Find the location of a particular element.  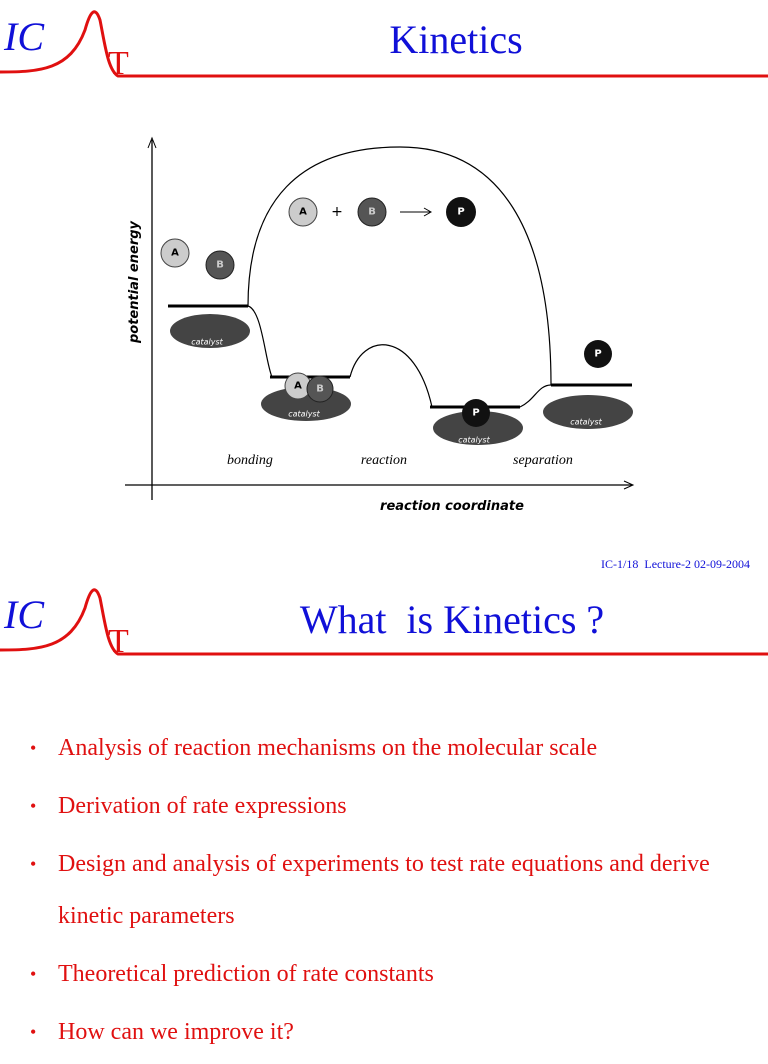

stage-label: separation is located at coordinates (543, 460).